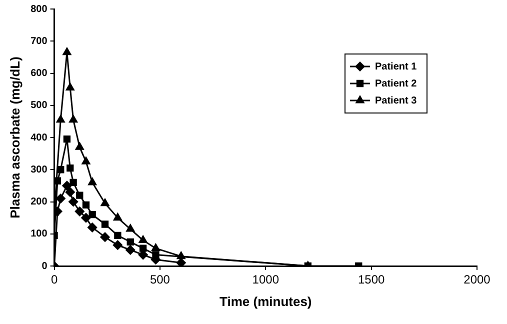 The image size is (507, 324). I want to click on x-tick-label: 0, so click(54, 279).